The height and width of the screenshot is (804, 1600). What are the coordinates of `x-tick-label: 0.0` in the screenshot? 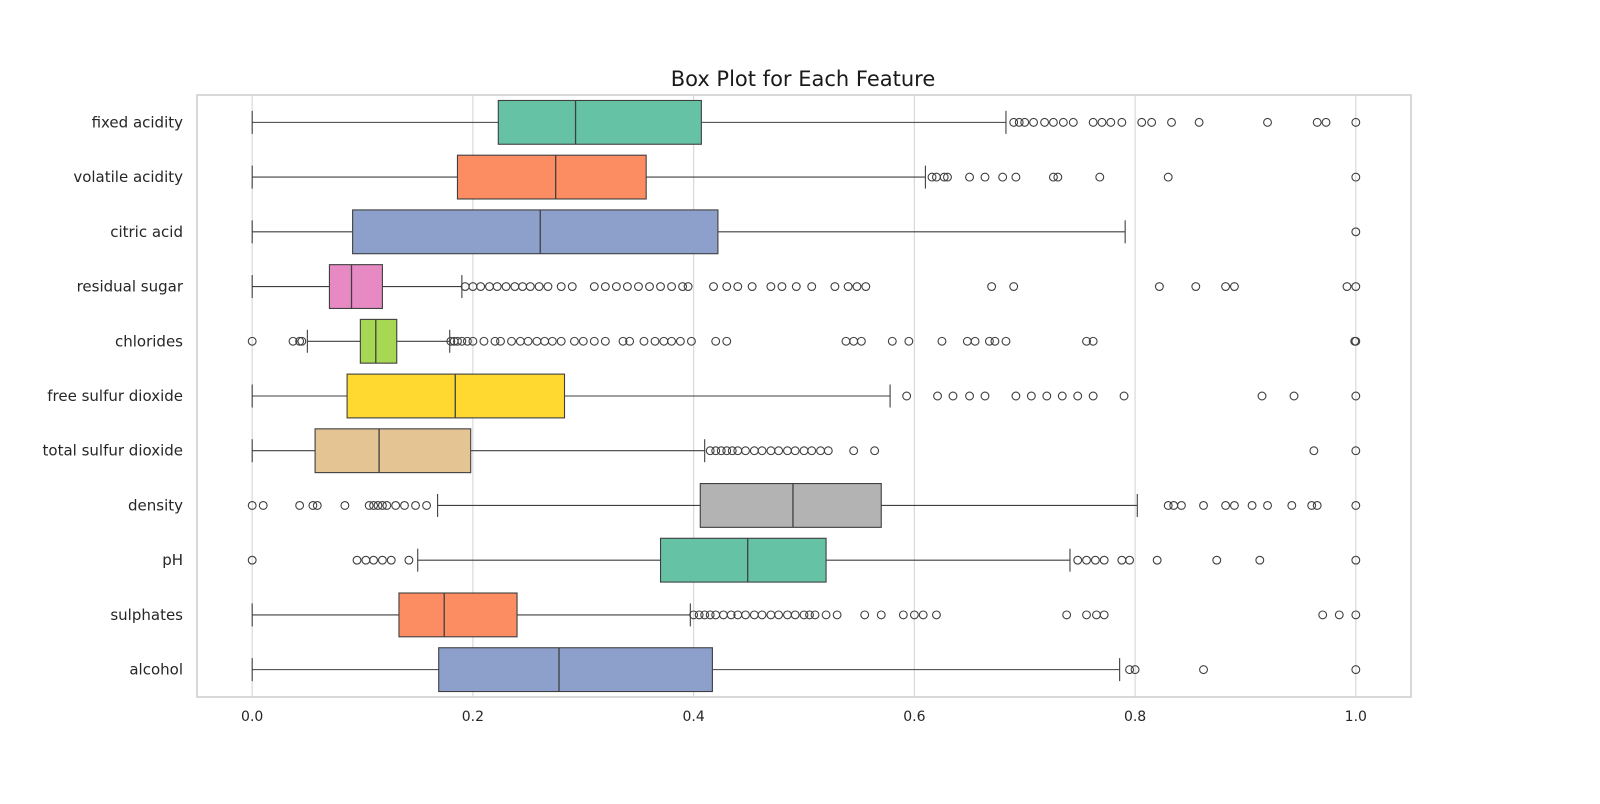 It's located at (252, 717).